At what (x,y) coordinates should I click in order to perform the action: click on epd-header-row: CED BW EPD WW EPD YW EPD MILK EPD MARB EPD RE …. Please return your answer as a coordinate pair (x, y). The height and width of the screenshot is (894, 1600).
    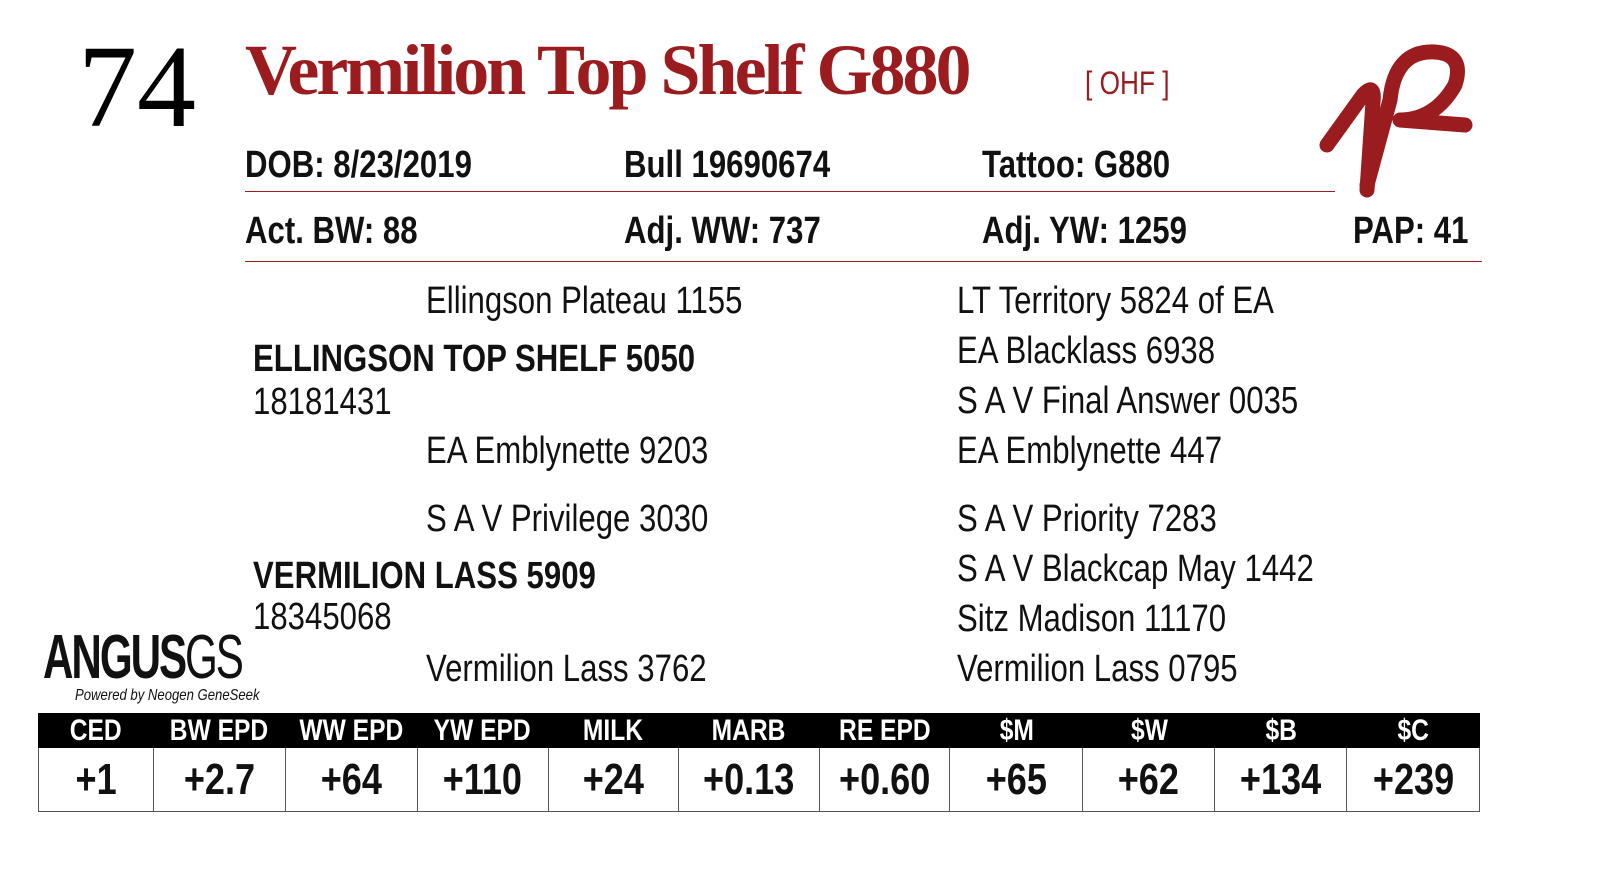
    Looking at the image, I should click on (759, 730).